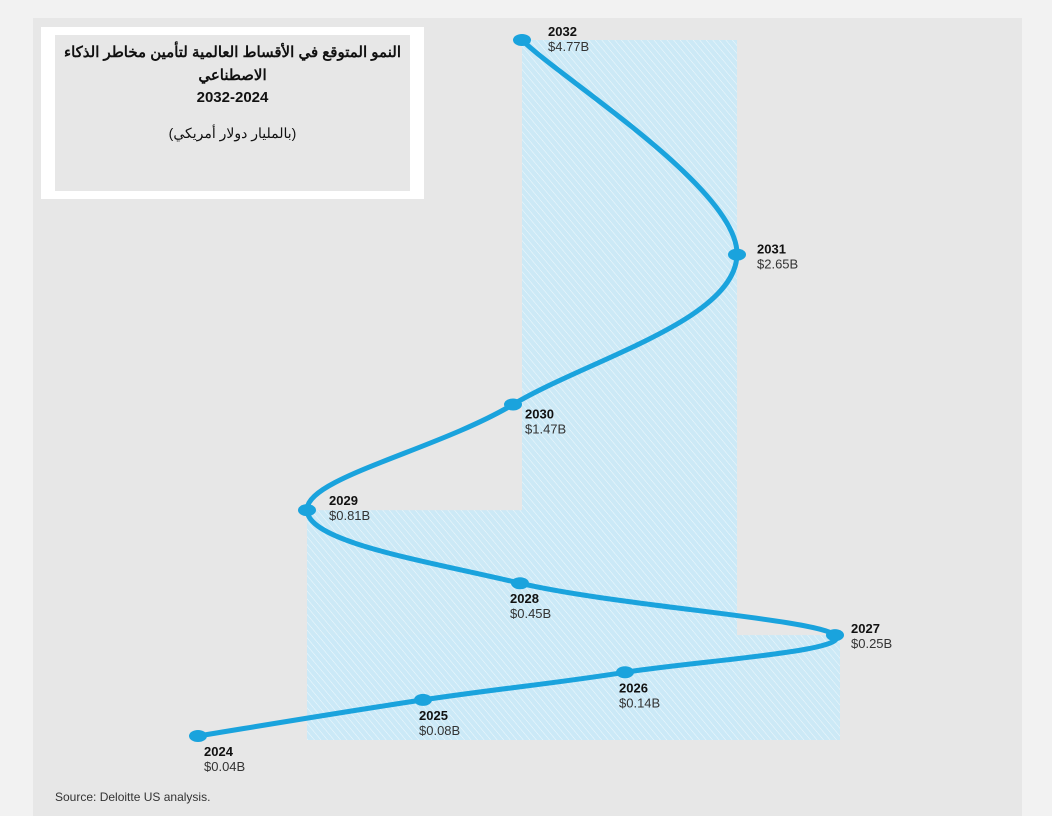 Image resolution: width=1052 pixels, height=816 pixels. I want to click on year-label-2032: 2032, so click(562, 31).